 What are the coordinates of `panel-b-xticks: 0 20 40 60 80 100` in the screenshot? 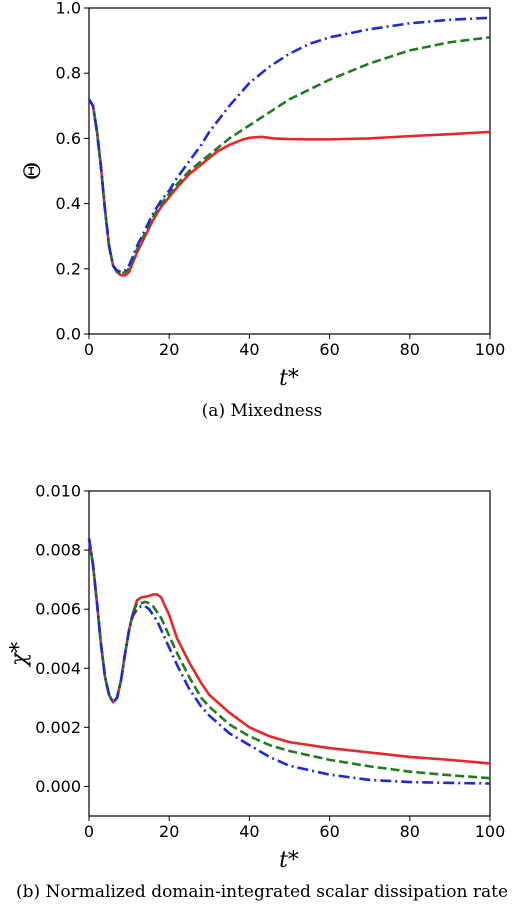 It's located at (294, 831).